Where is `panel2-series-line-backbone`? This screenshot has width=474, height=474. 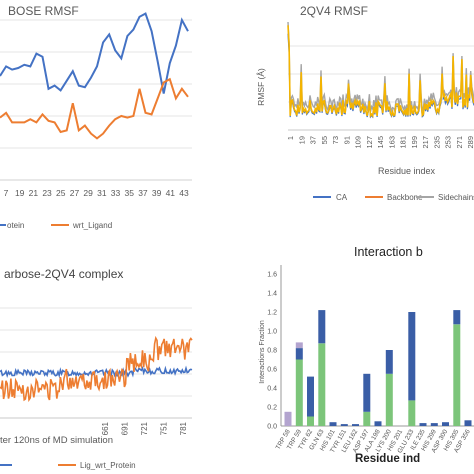 panel2-series-line-backbone is located at coordinates (380, 72).